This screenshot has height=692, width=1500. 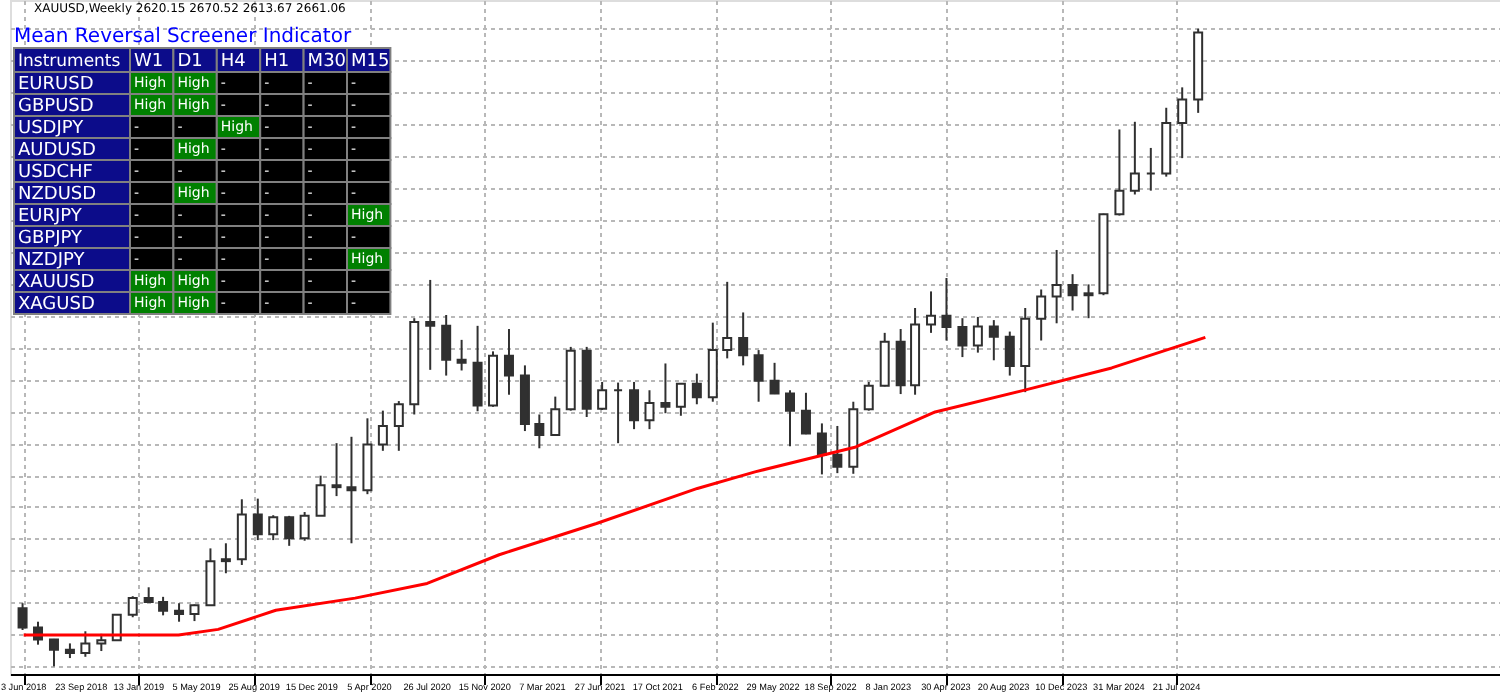 I want to click on category-label: AUDUSD, so click(x=57, y=151).